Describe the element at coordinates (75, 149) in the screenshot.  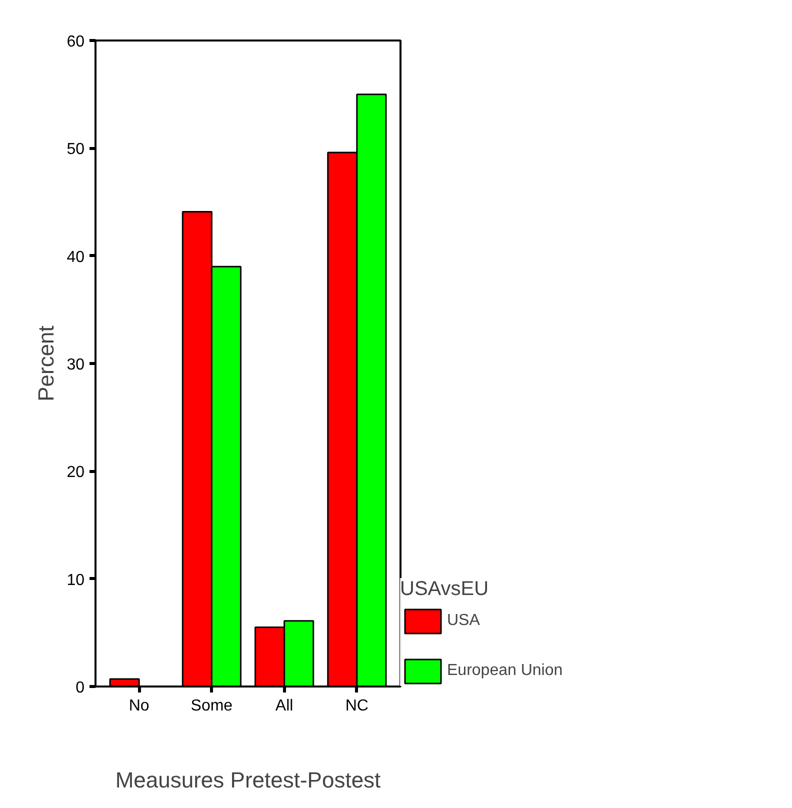
I see `y-tick-label: 50` at that location.